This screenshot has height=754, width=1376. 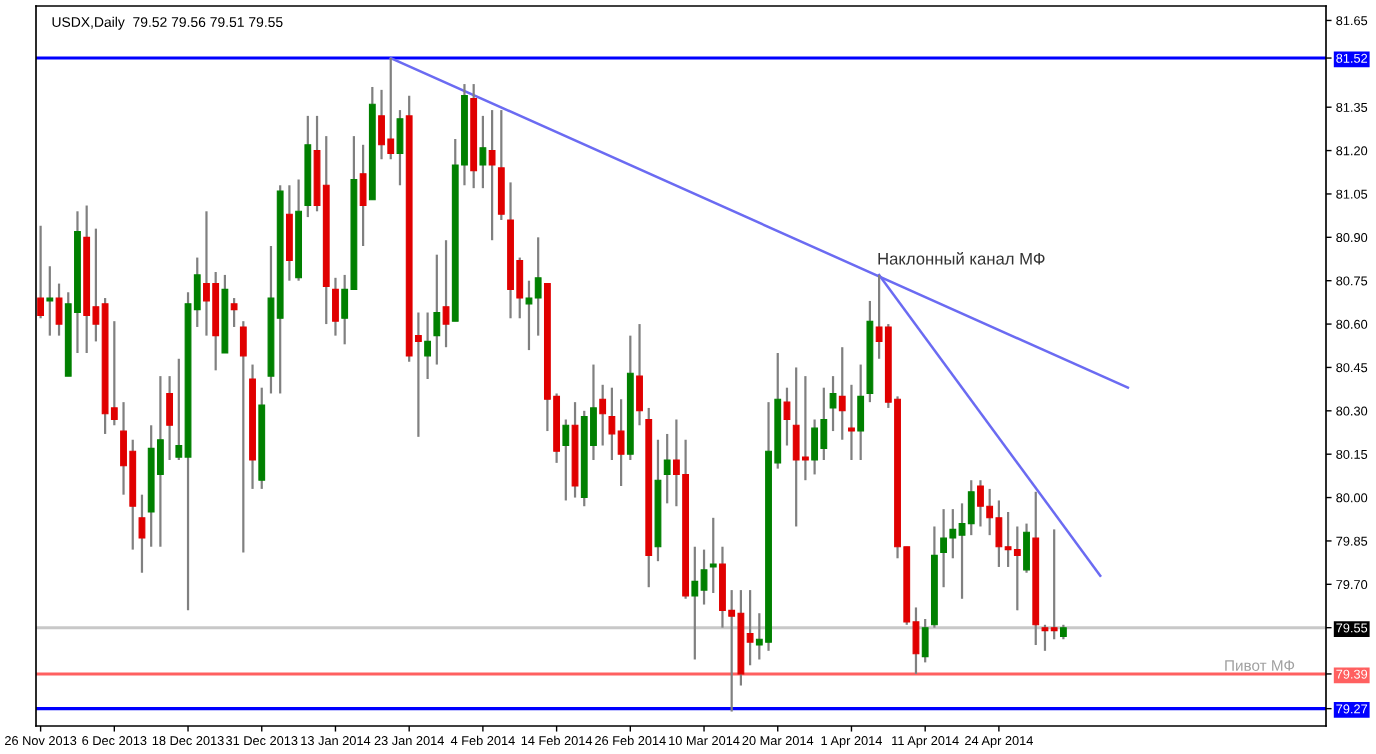 I want to click on annotation: Наклонный канал МФ, so click(x=961, y=258).